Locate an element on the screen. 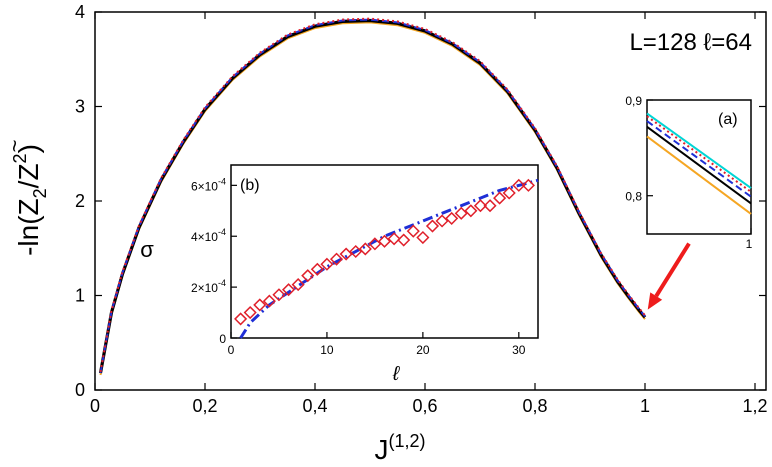 The image size is (772, 467). y-title-sub: 2 is located at coordinates (40, 193).